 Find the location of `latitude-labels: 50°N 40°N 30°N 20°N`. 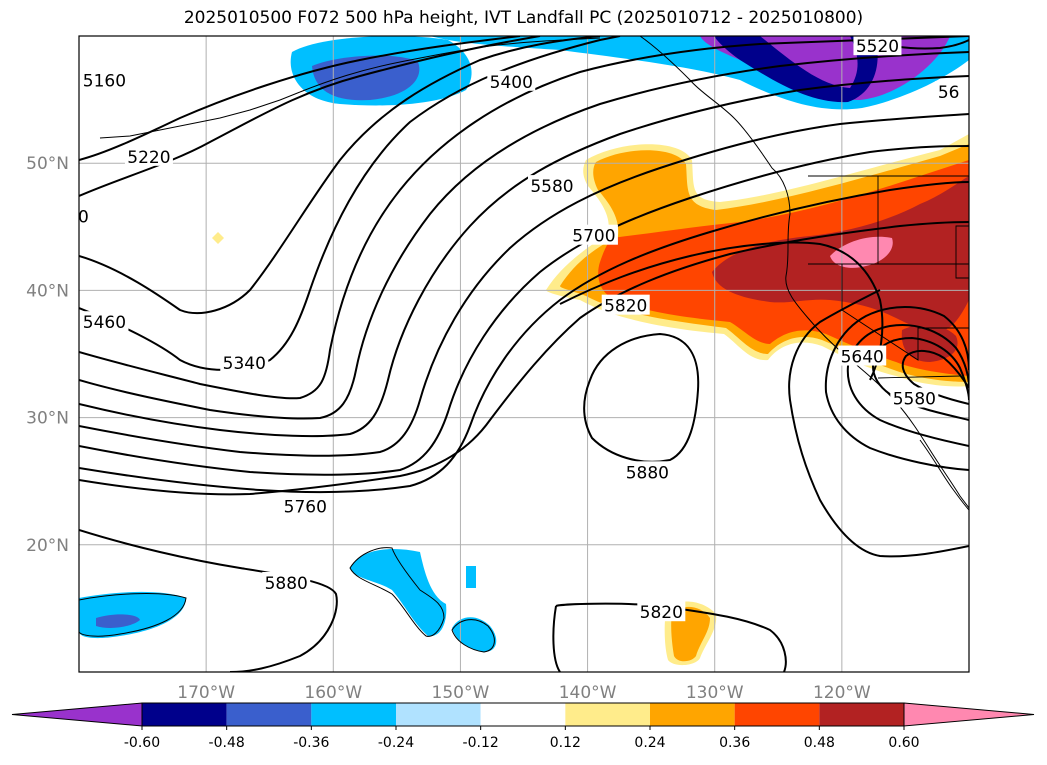

latitude-labels: 50°N 40°N 30°N 20°N is located at coordinates (47, 355).